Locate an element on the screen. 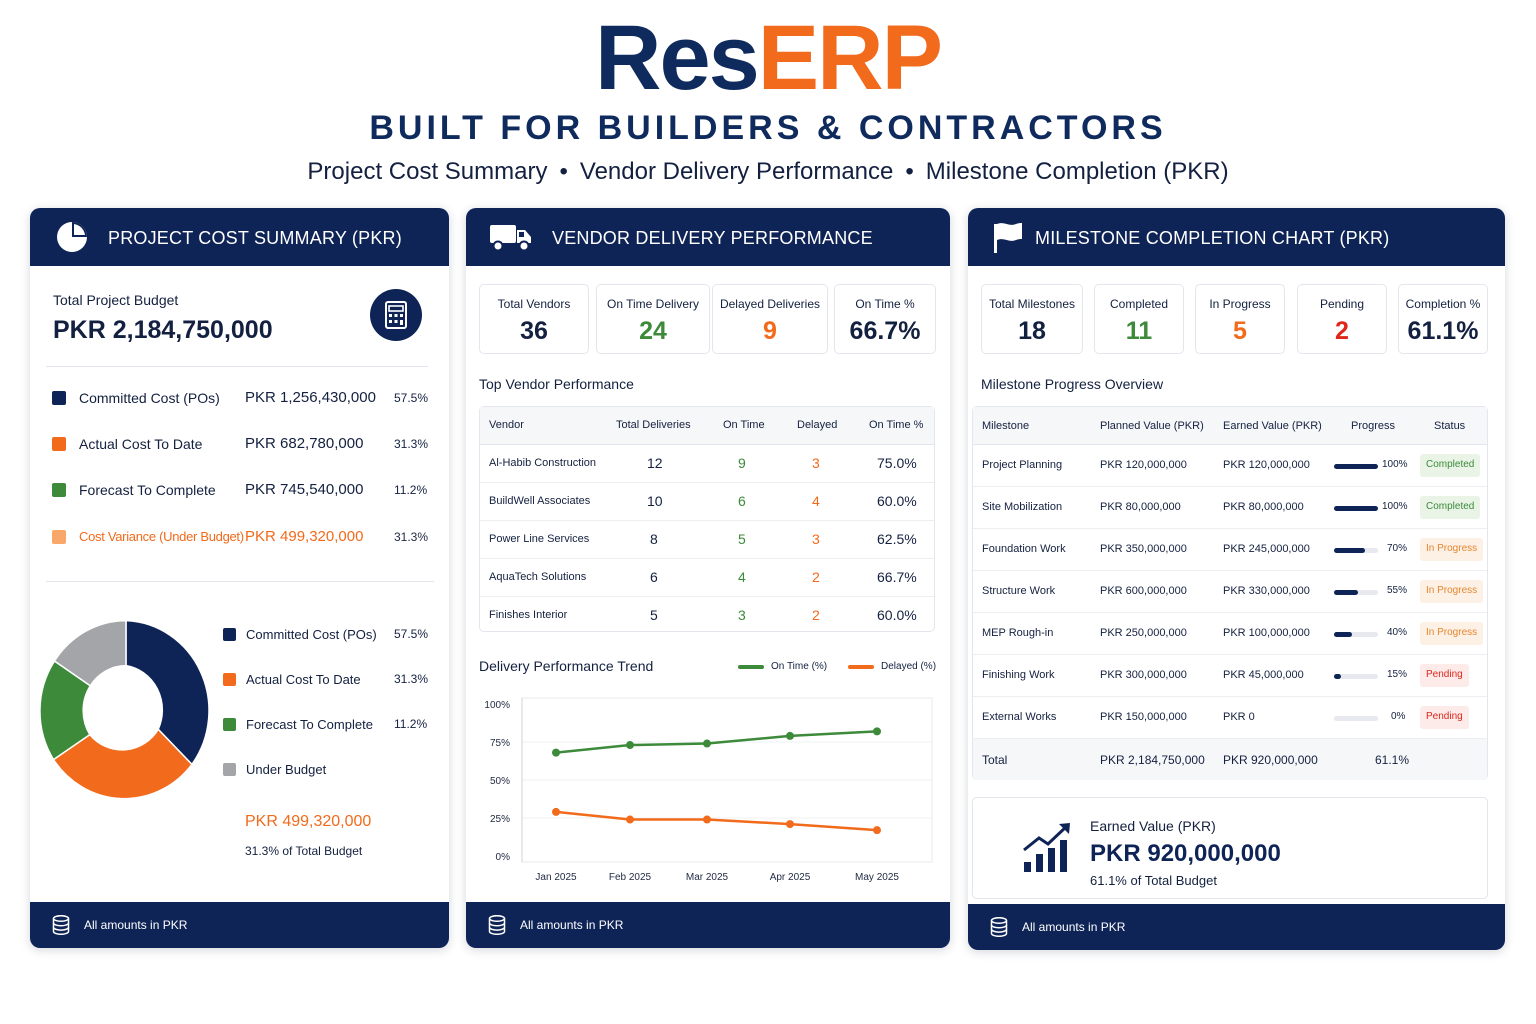 The image size is (1536, 1024). on-time-percent: 75.0% is located at coordinates (897, 463).